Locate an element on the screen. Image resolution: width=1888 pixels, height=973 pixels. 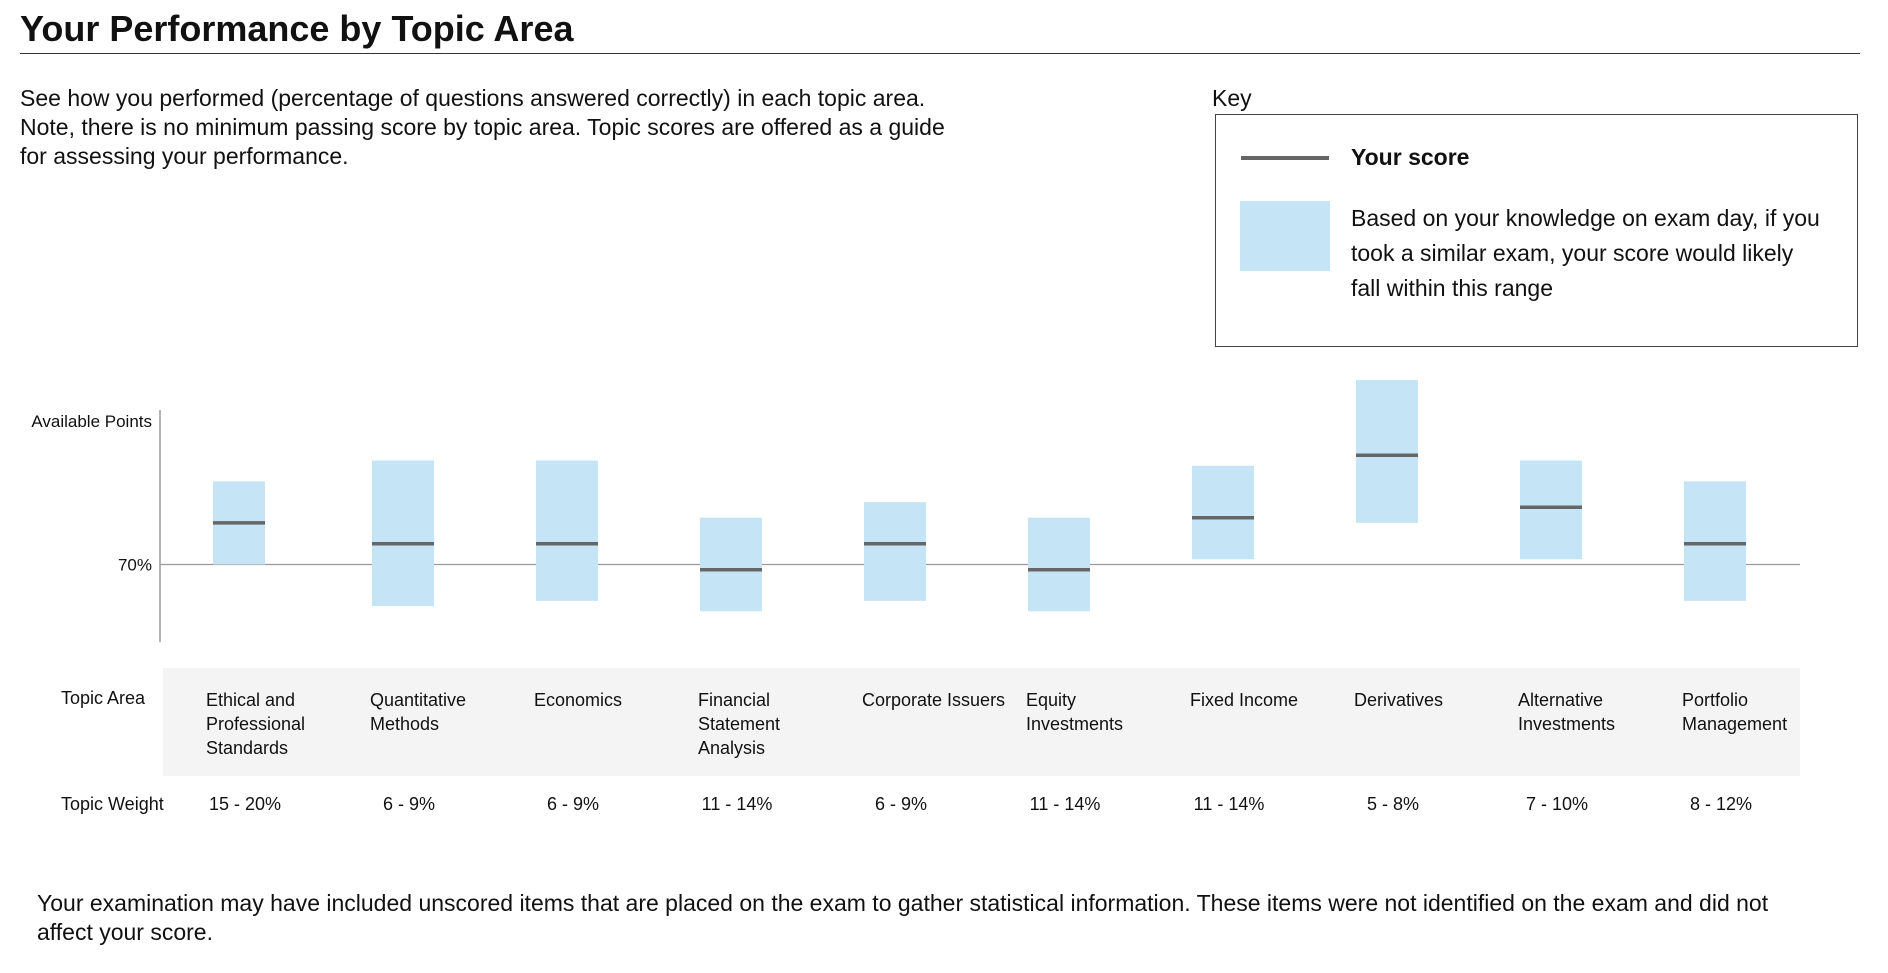
topic-weight-7: 11 - 14% is located at coordinates (1229, 804).